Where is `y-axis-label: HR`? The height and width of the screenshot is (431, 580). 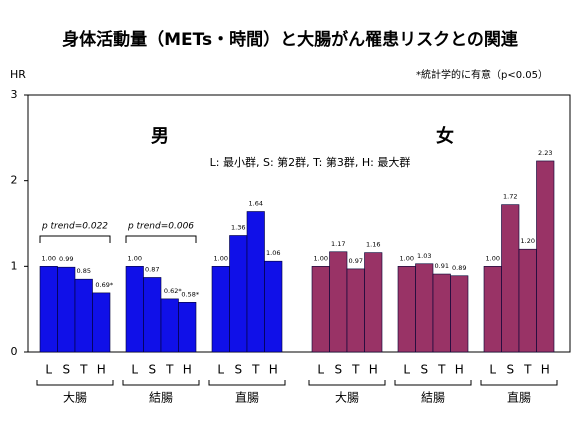 y-axis-label: HR is located at coordinates (18, 74).